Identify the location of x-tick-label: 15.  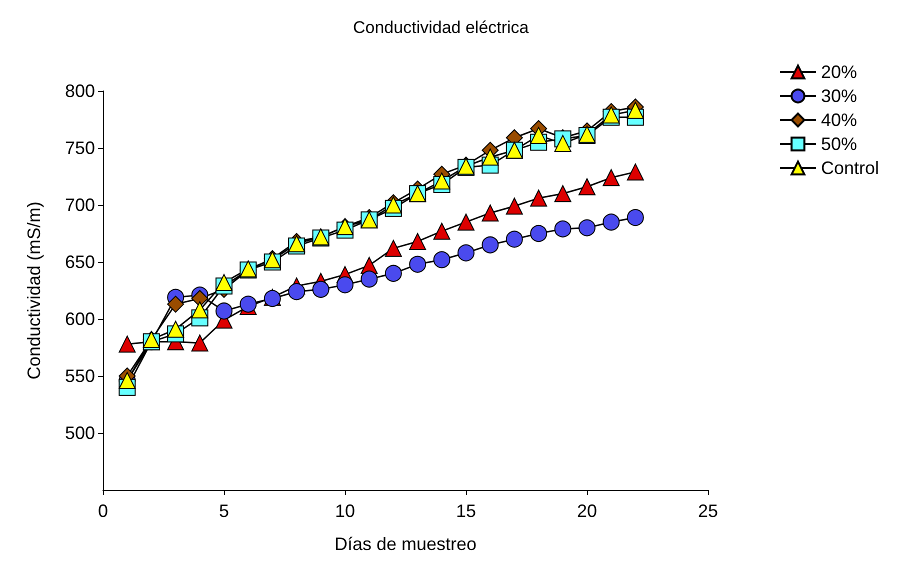
(466, 511).